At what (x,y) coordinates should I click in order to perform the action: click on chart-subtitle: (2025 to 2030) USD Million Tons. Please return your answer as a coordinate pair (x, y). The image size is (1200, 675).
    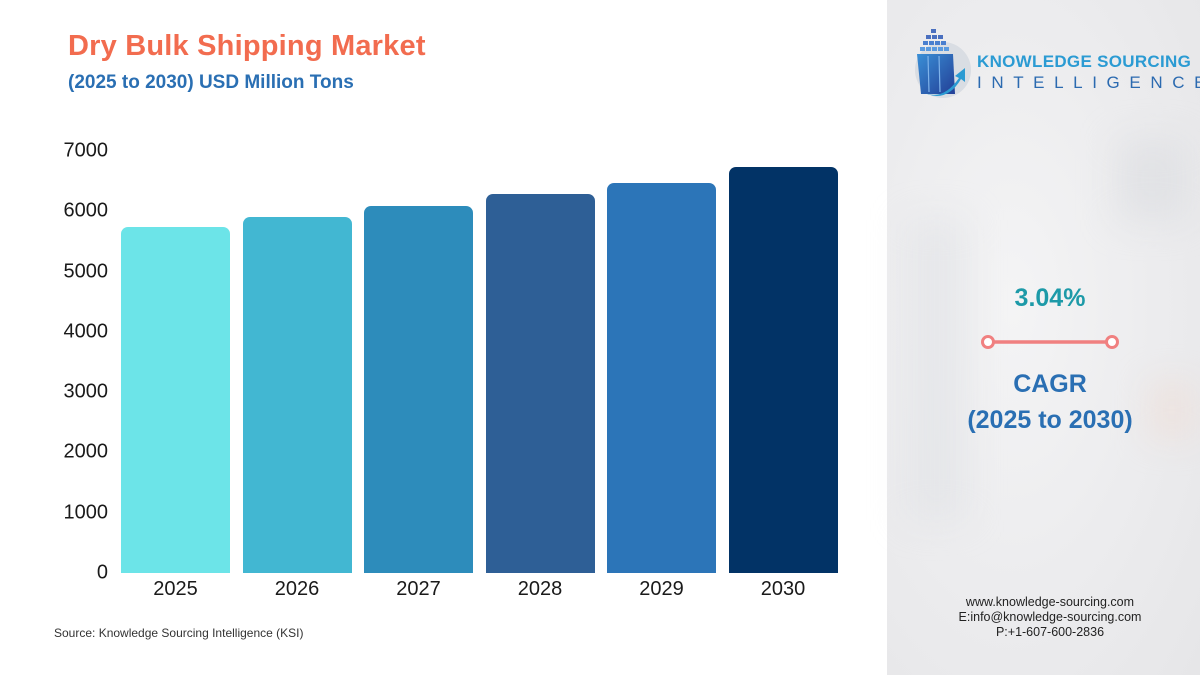
    Looking at the image, I should click on (211, 82).